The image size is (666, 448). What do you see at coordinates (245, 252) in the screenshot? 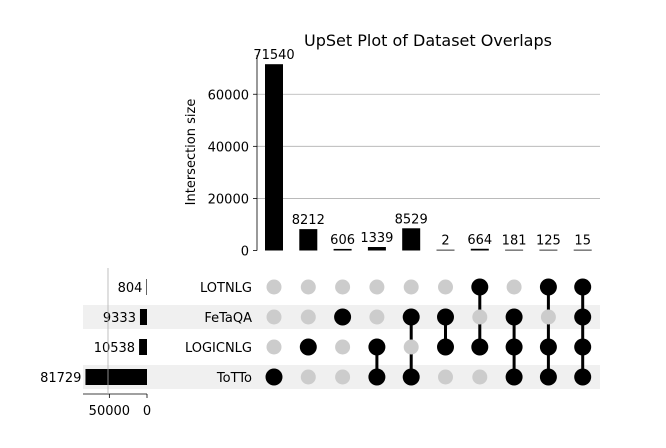
I see `y-tick-label: 0` at bounding box center [245, 252].